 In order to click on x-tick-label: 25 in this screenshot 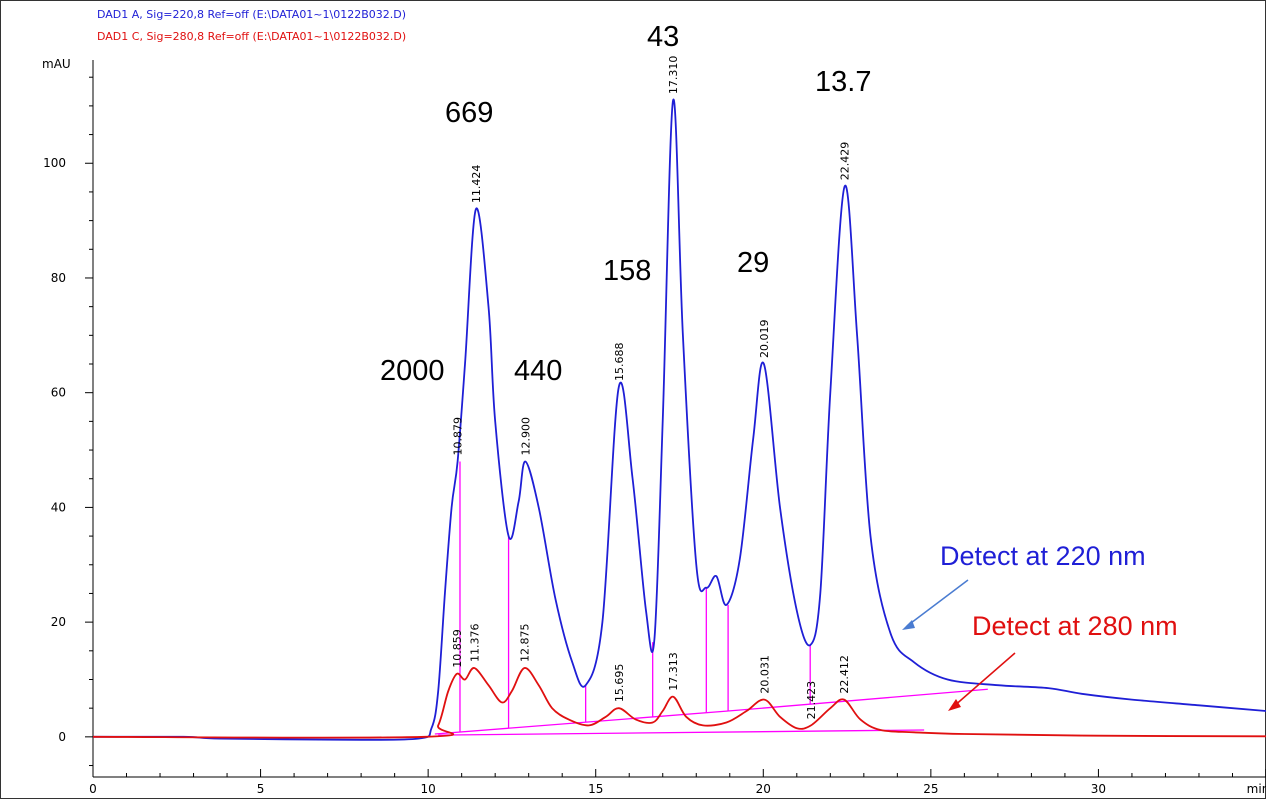, I will do `click(930, 789)`.